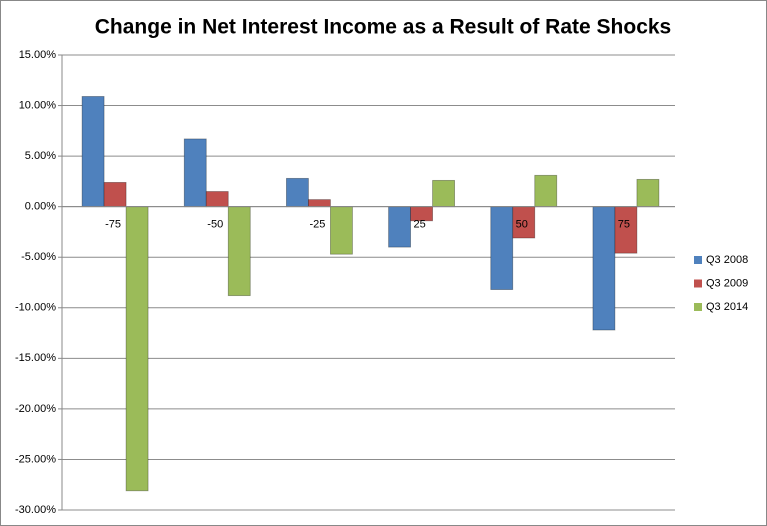 The height and width of the screenshot is (526, 767). What do you see at coordinates (727, 283) in the screenshot?
I see `legend-label: Q3 2009` at bounding box center [727, 283].